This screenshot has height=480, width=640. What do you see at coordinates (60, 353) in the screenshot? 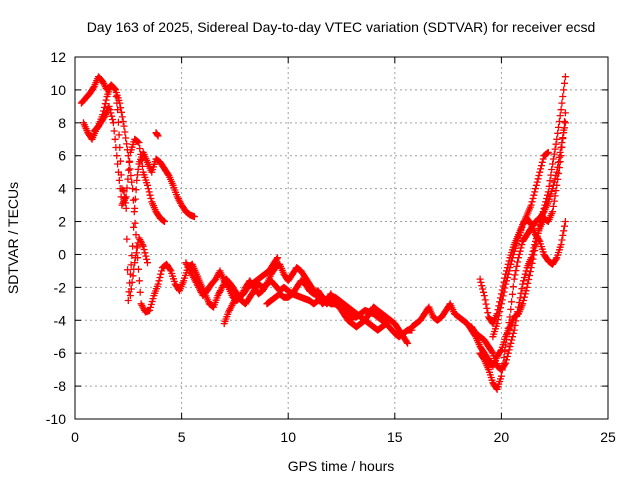
I see `y-tick-label: -6` at bounding box center [60, 353].